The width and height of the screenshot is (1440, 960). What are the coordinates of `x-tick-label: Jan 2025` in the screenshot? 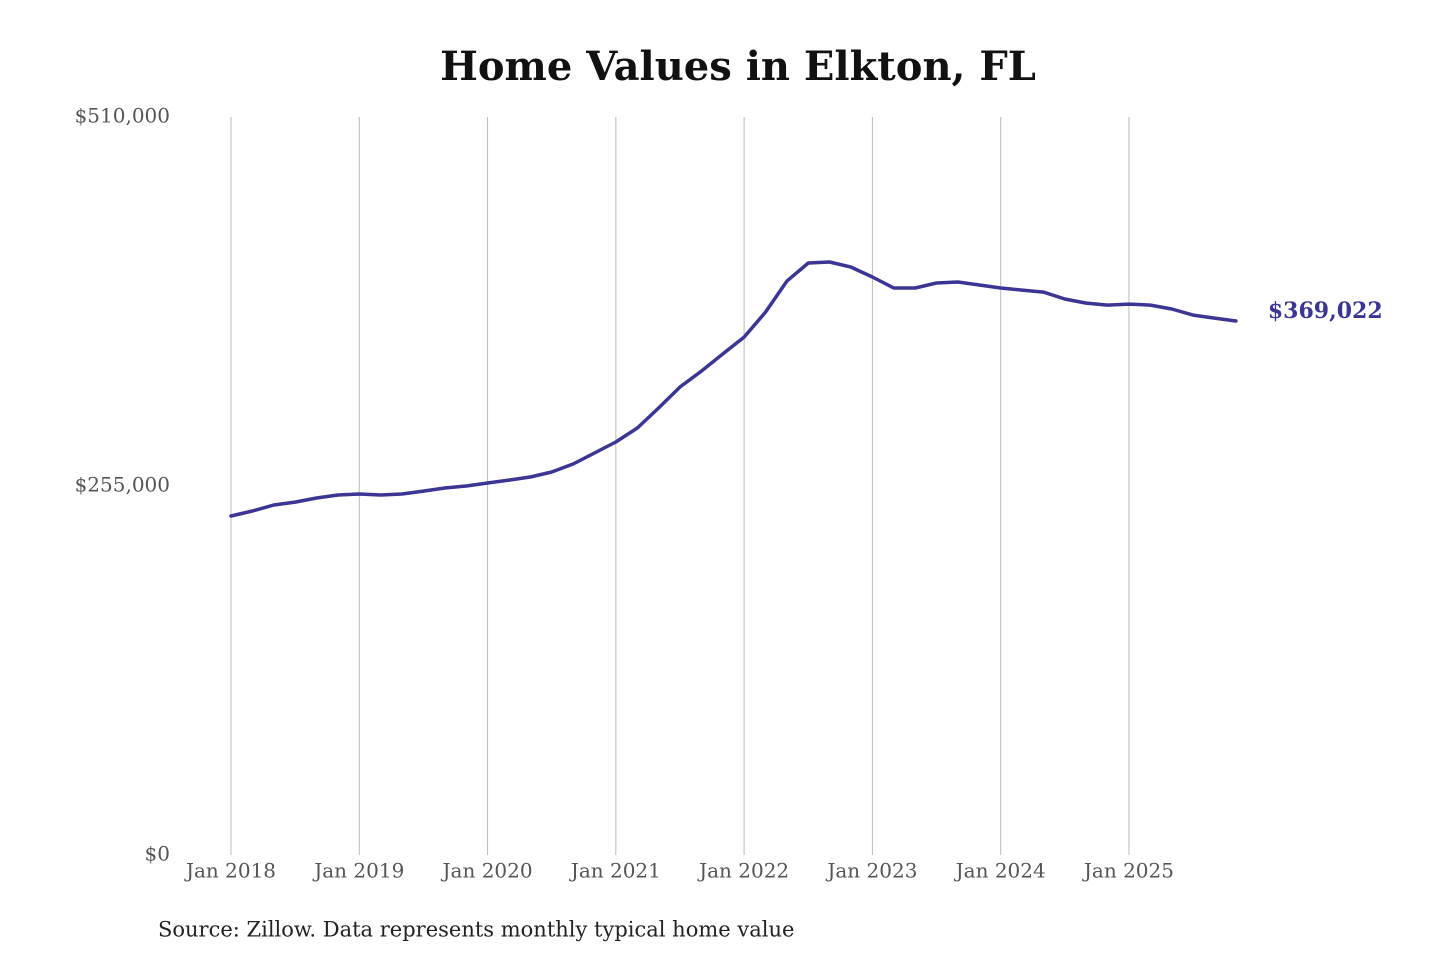 It's located at (1128, 871).